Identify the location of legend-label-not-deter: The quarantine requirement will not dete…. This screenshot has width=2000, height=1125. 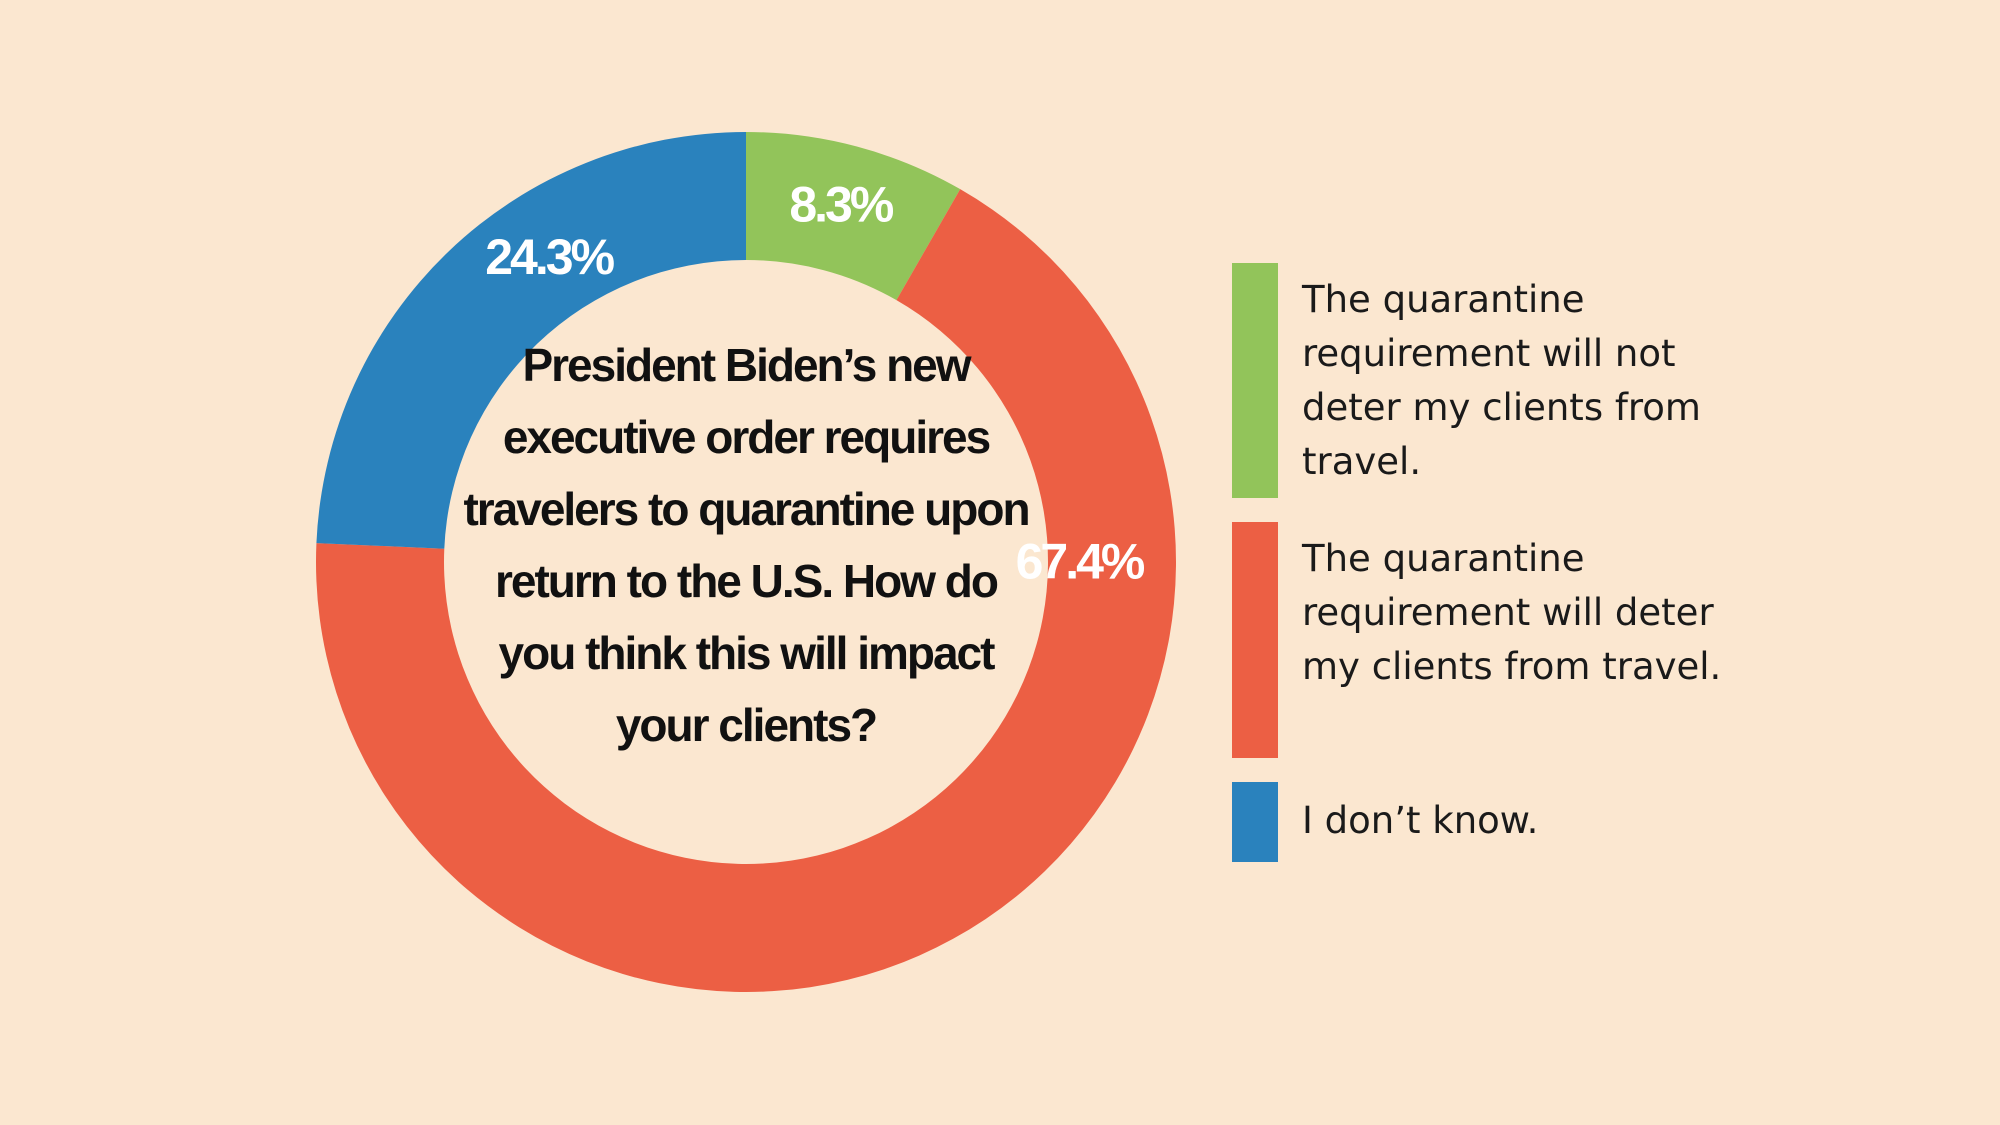
(1501, 380).